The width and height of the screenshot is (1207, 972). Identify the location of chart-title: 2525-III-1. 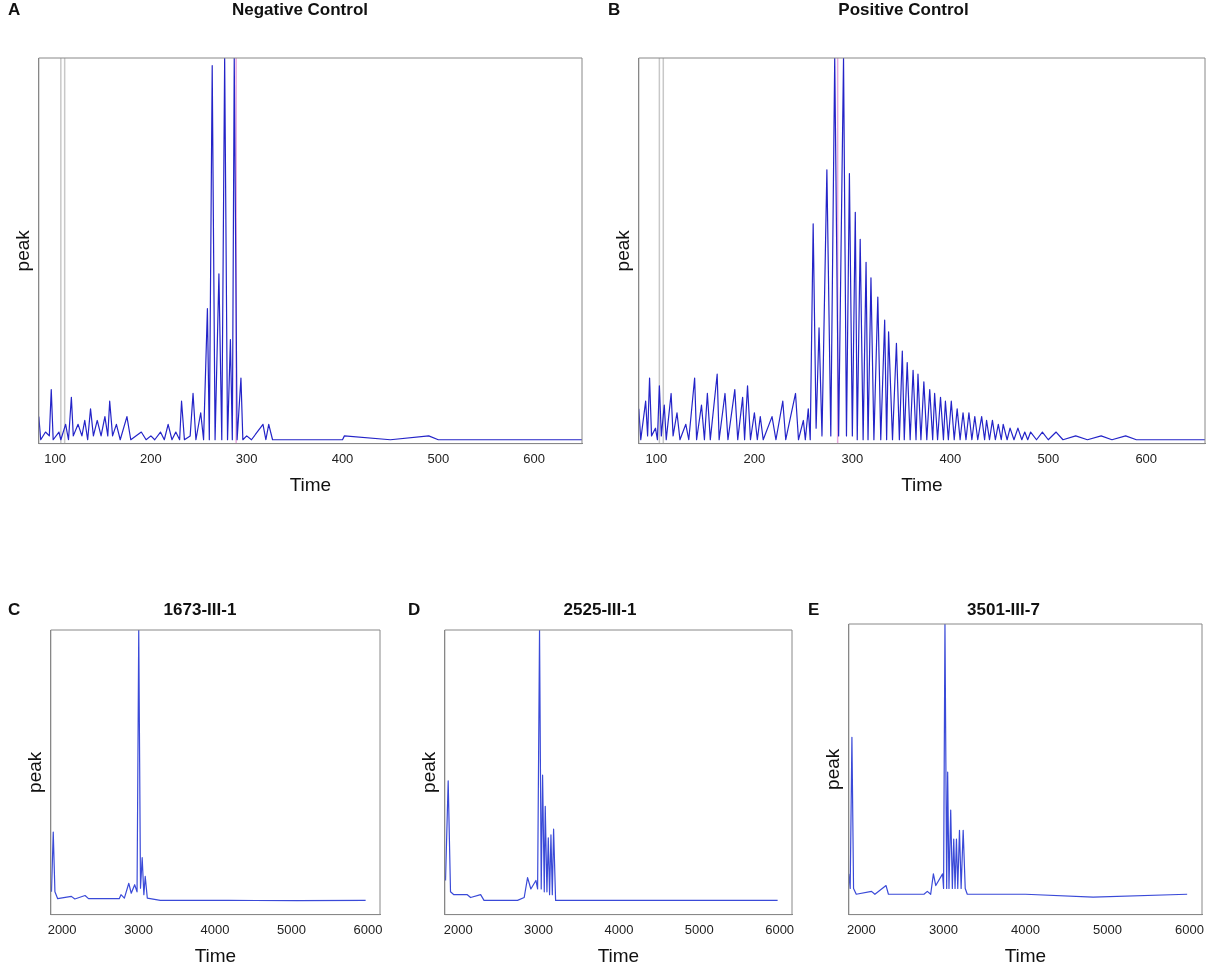
(600, 609).